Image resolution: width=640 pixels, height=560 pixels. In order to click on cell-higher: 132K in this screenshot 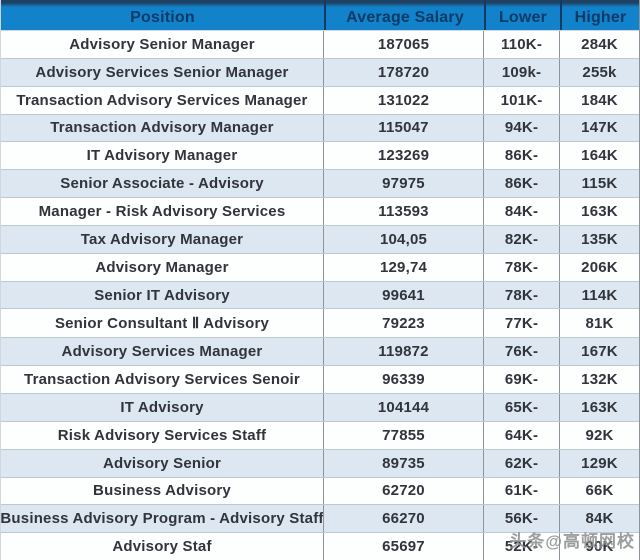, I will do `click(599, 380)`.